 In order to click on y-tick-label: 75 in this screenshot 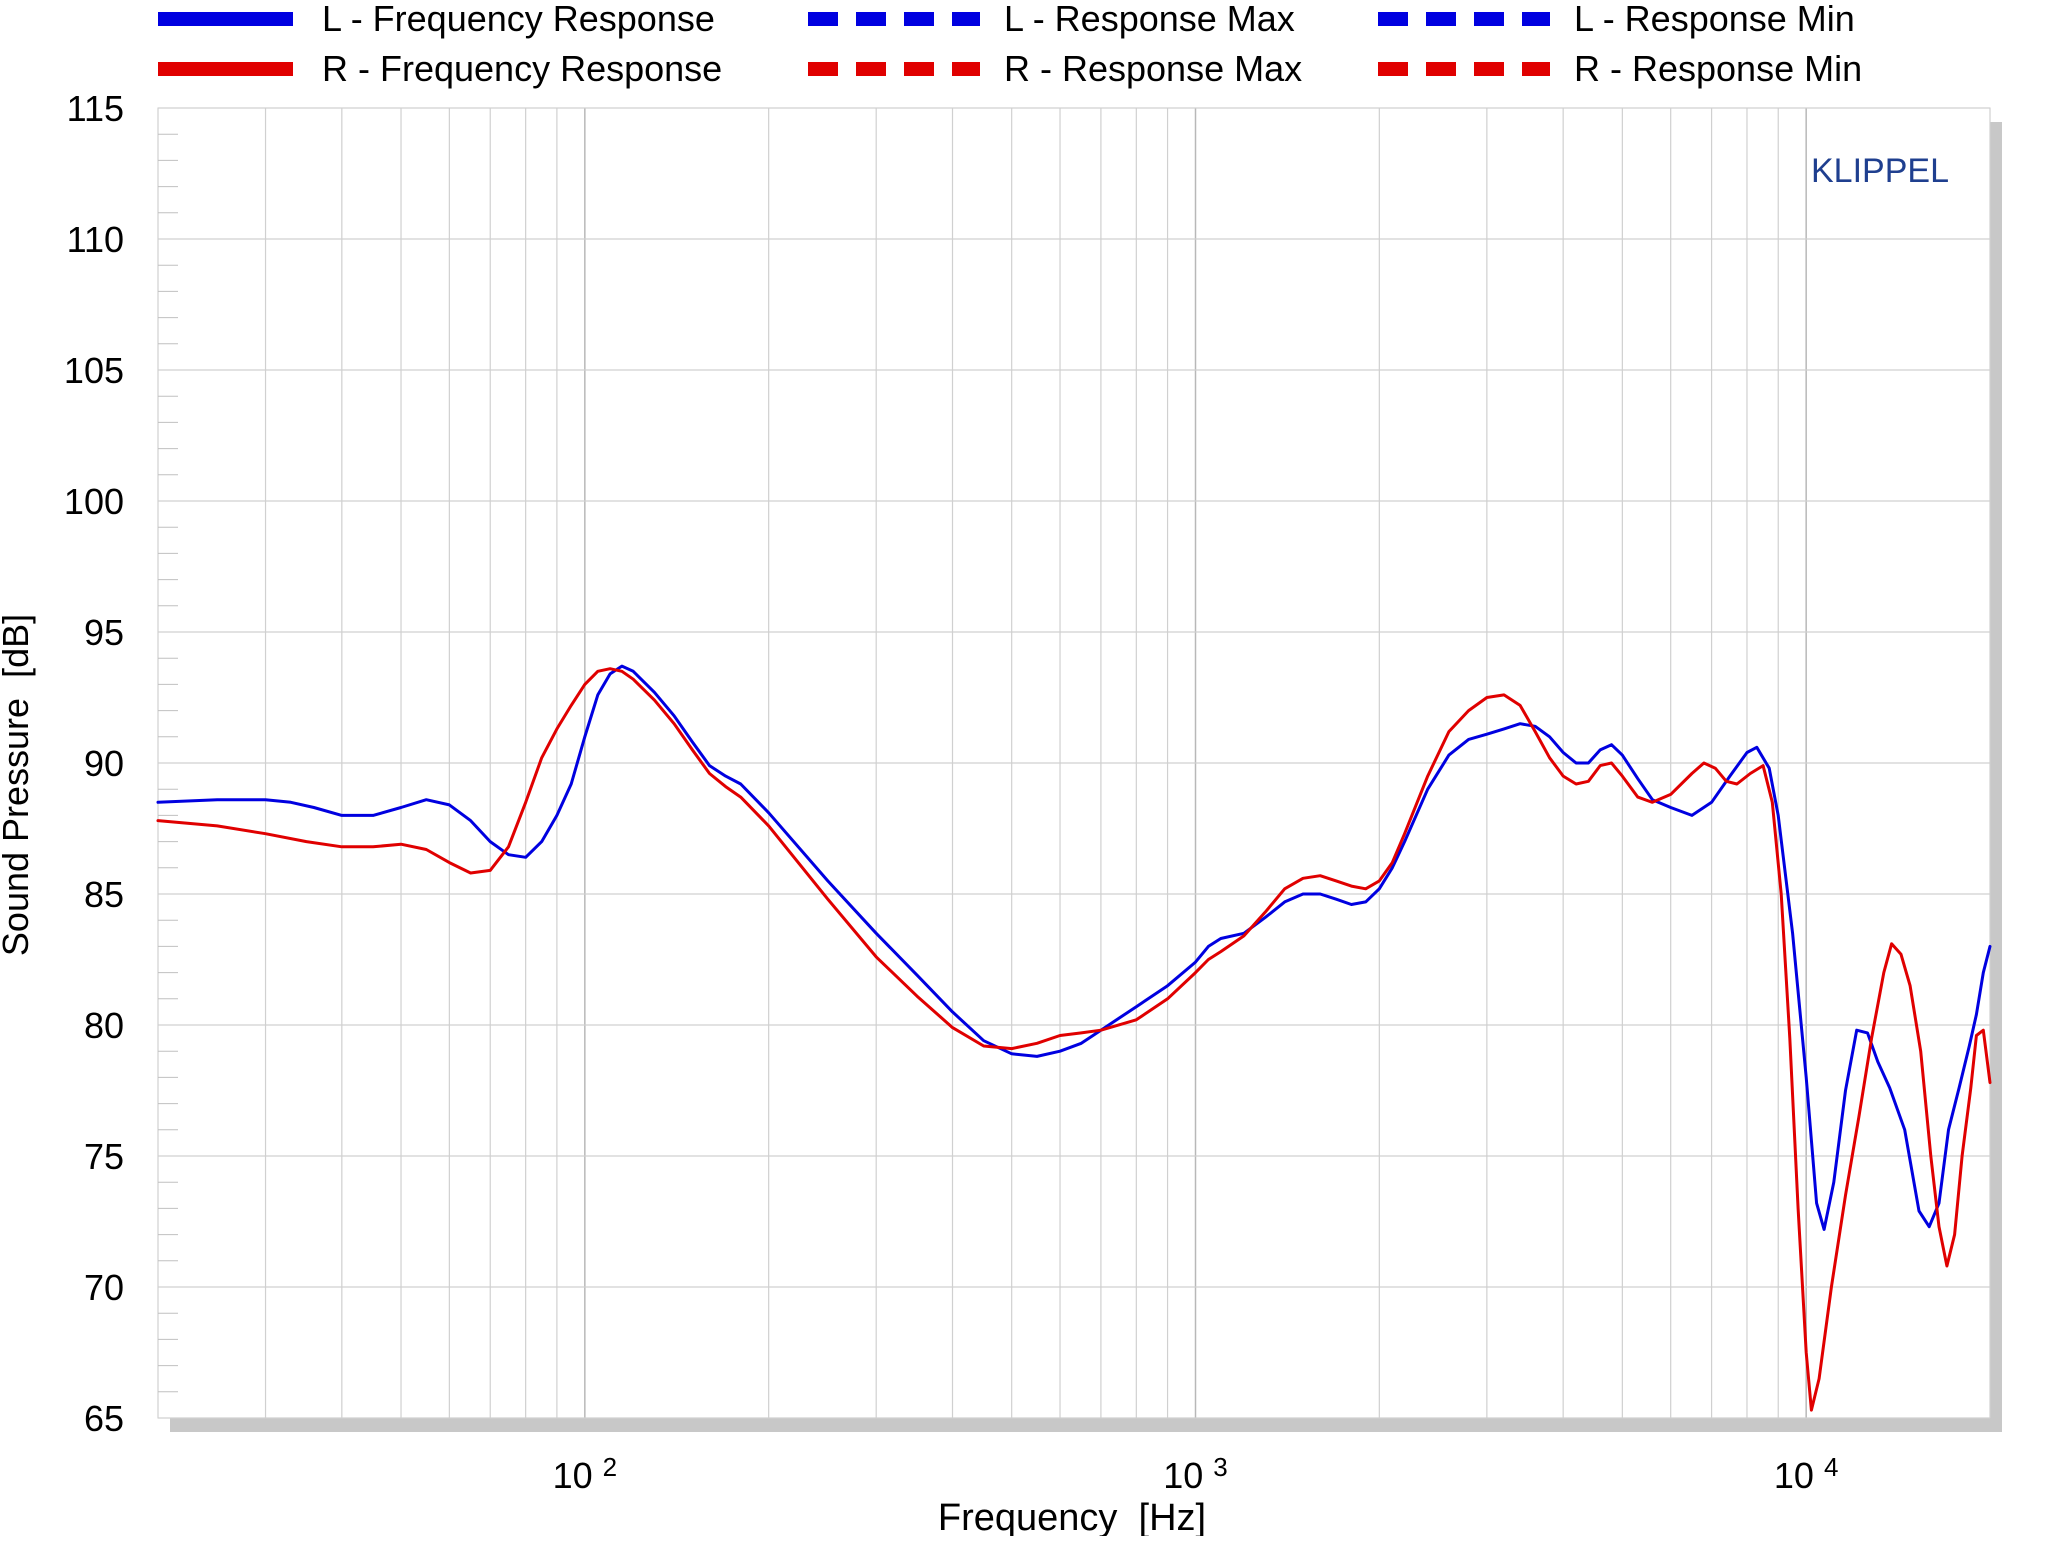, I will do `click(104, 1156)`.